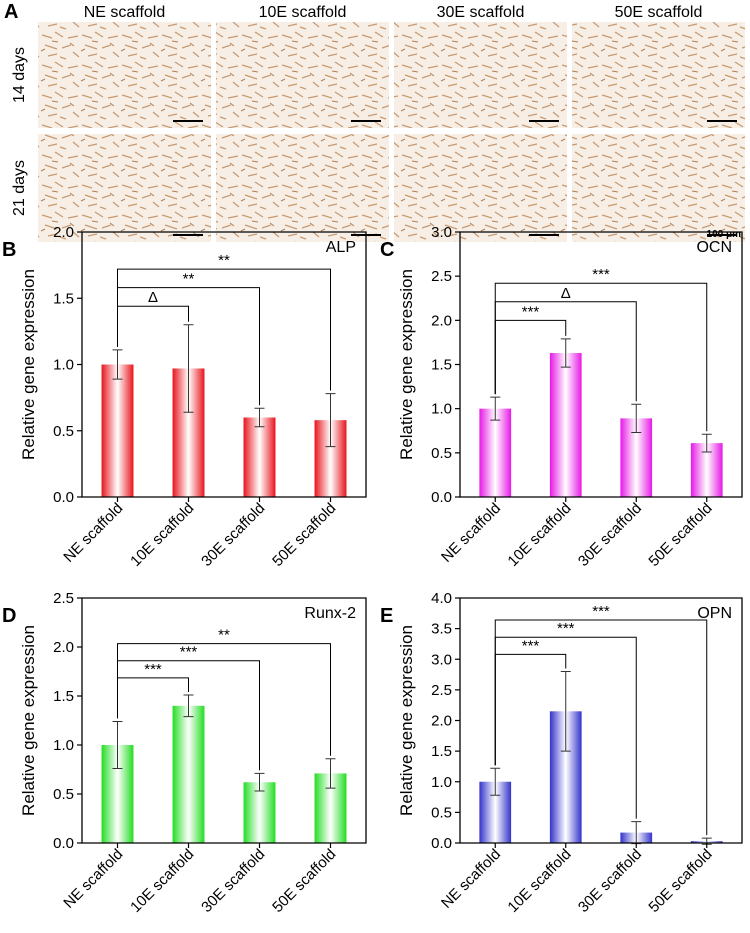  What do you see at coordinates (9, 616) in the screenshot?
I see `panel-letter: D` at bounding box center [9, 616].